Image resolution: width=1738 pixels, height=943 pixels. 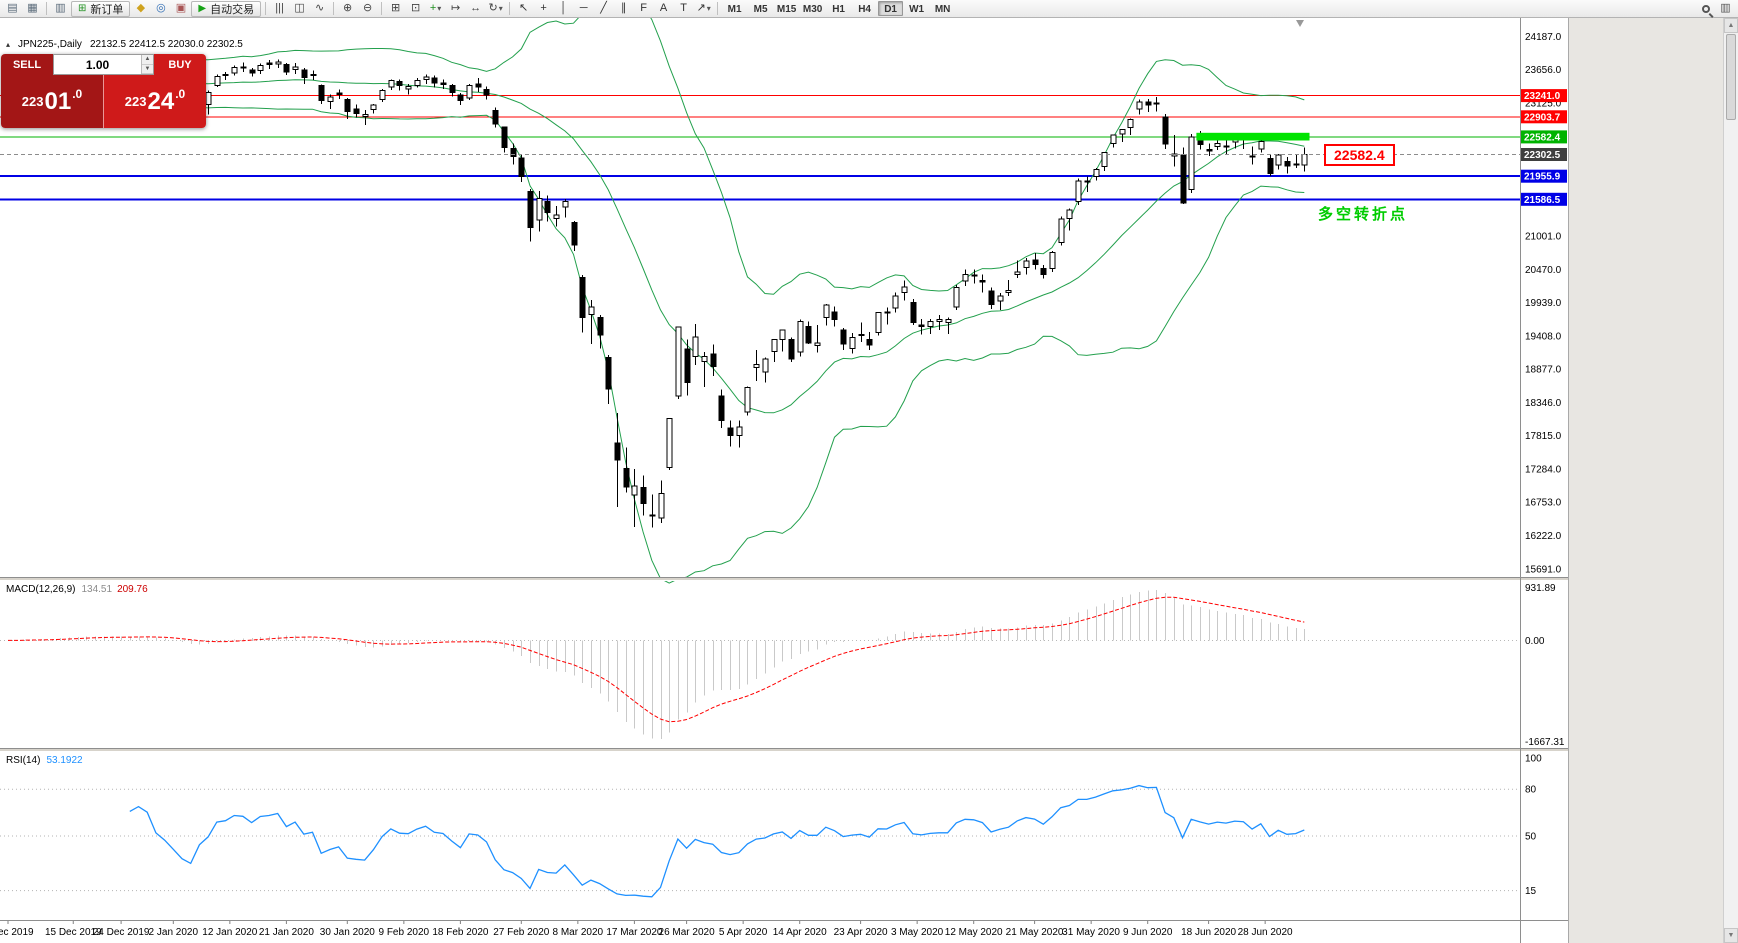 I want to click on market-watch-icon: ▥, so click(x=60, y=9).